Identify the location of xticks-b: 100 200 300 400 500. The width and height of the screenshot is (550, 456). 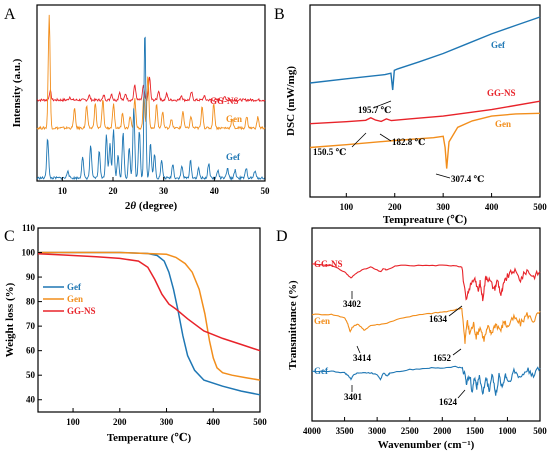
(443, 202).